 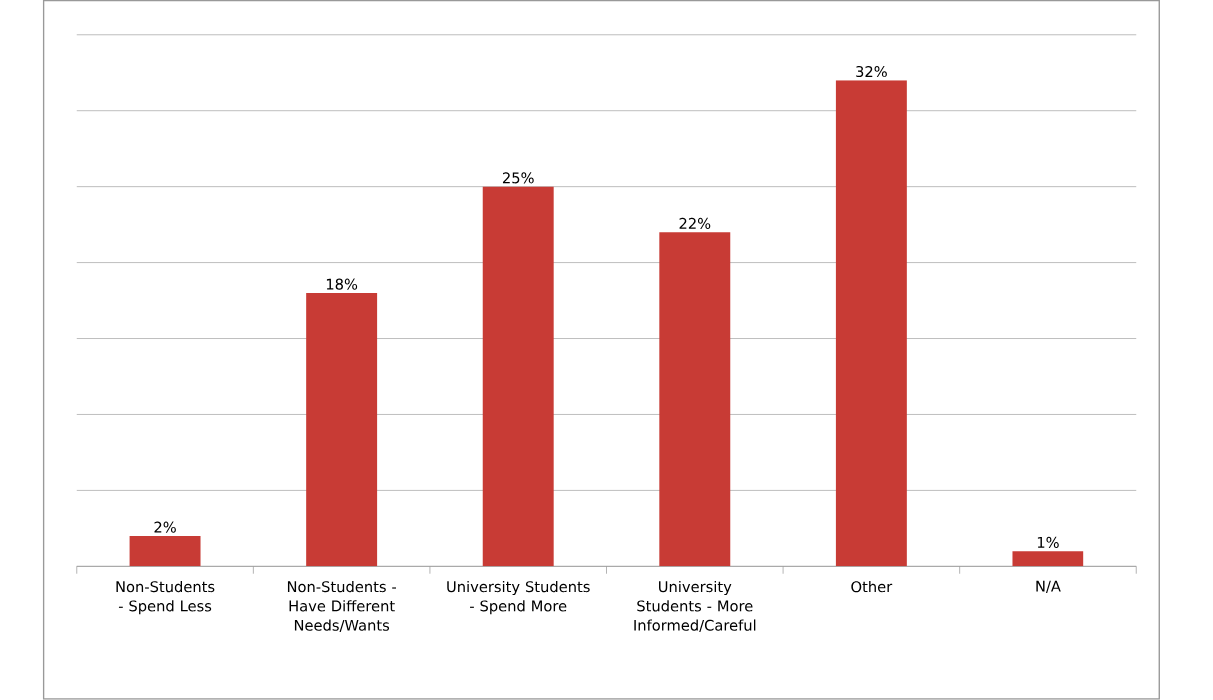 I want to click on x-tick-label: N/A, so click(x=1048, y=587).